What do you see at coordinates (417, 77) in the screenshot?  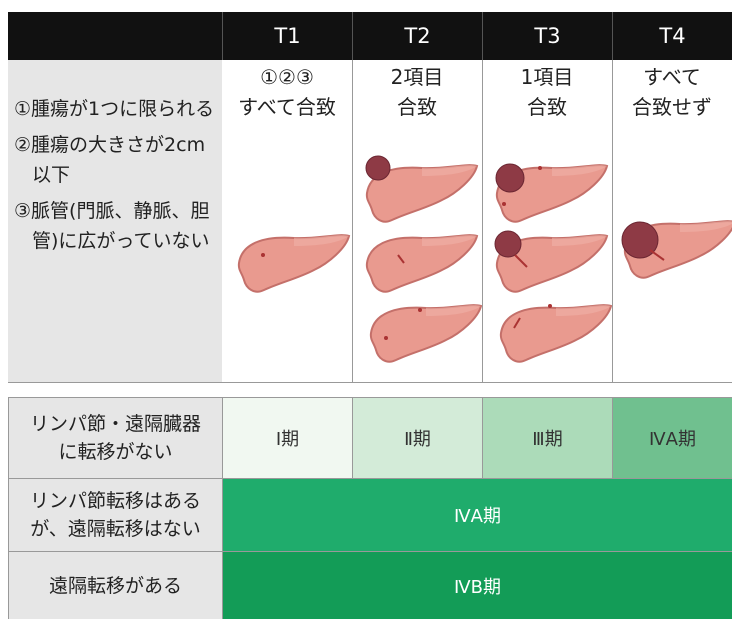 I see `condition-line: 2項目` at bounding box center [417, 77].